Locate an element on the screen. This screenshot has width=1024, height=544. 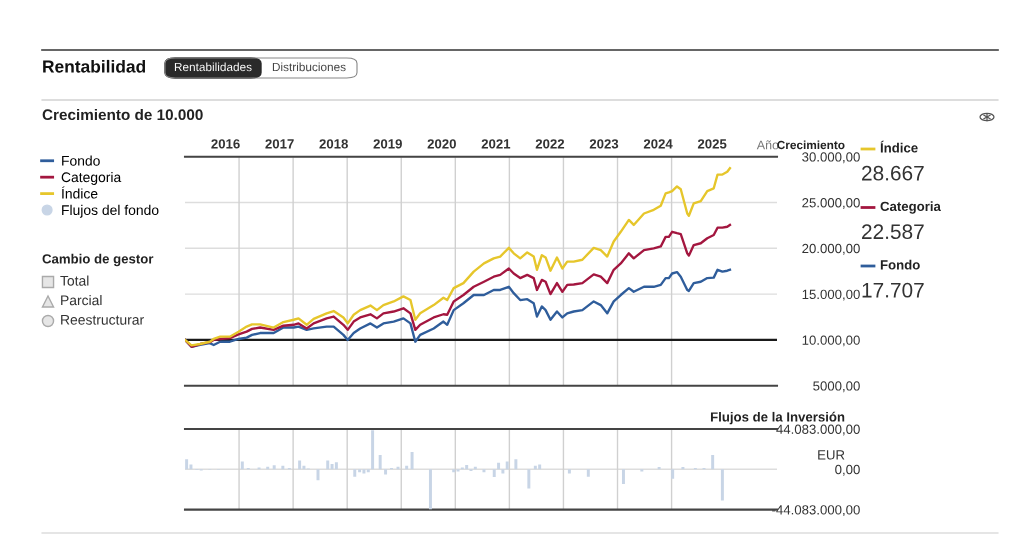
text: Rentabilidad is located at coordinates (94, 66).